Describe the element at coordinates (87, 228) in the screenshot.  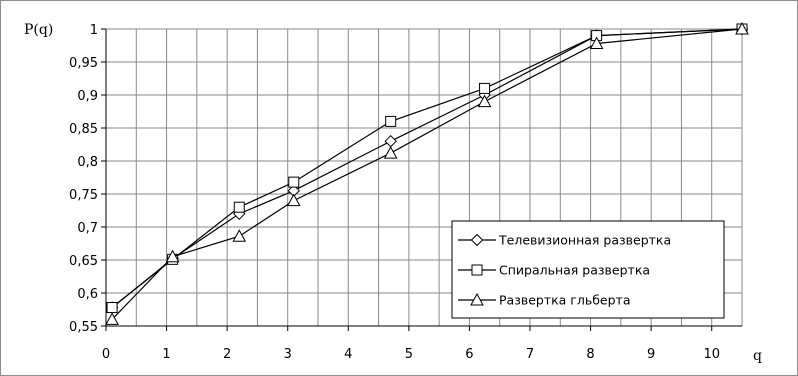
I see `y-tick-label: 0,7` at that location.